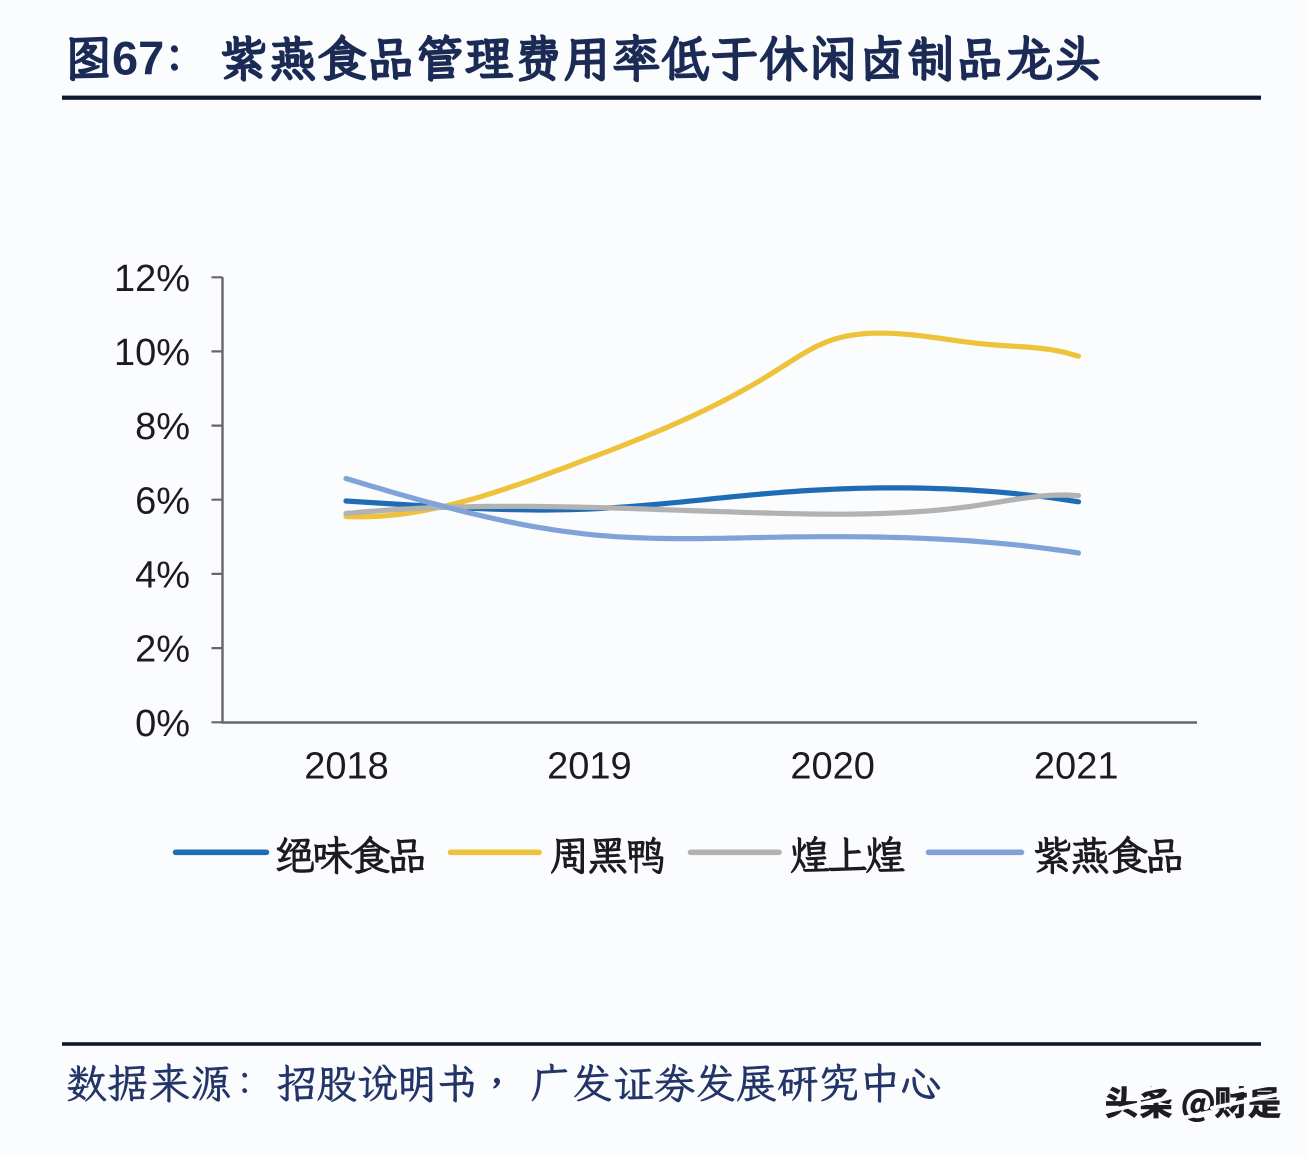  Describe the element at coordinates (346, 767) in the screenshot. I see `svg-text: 2018` at that location.